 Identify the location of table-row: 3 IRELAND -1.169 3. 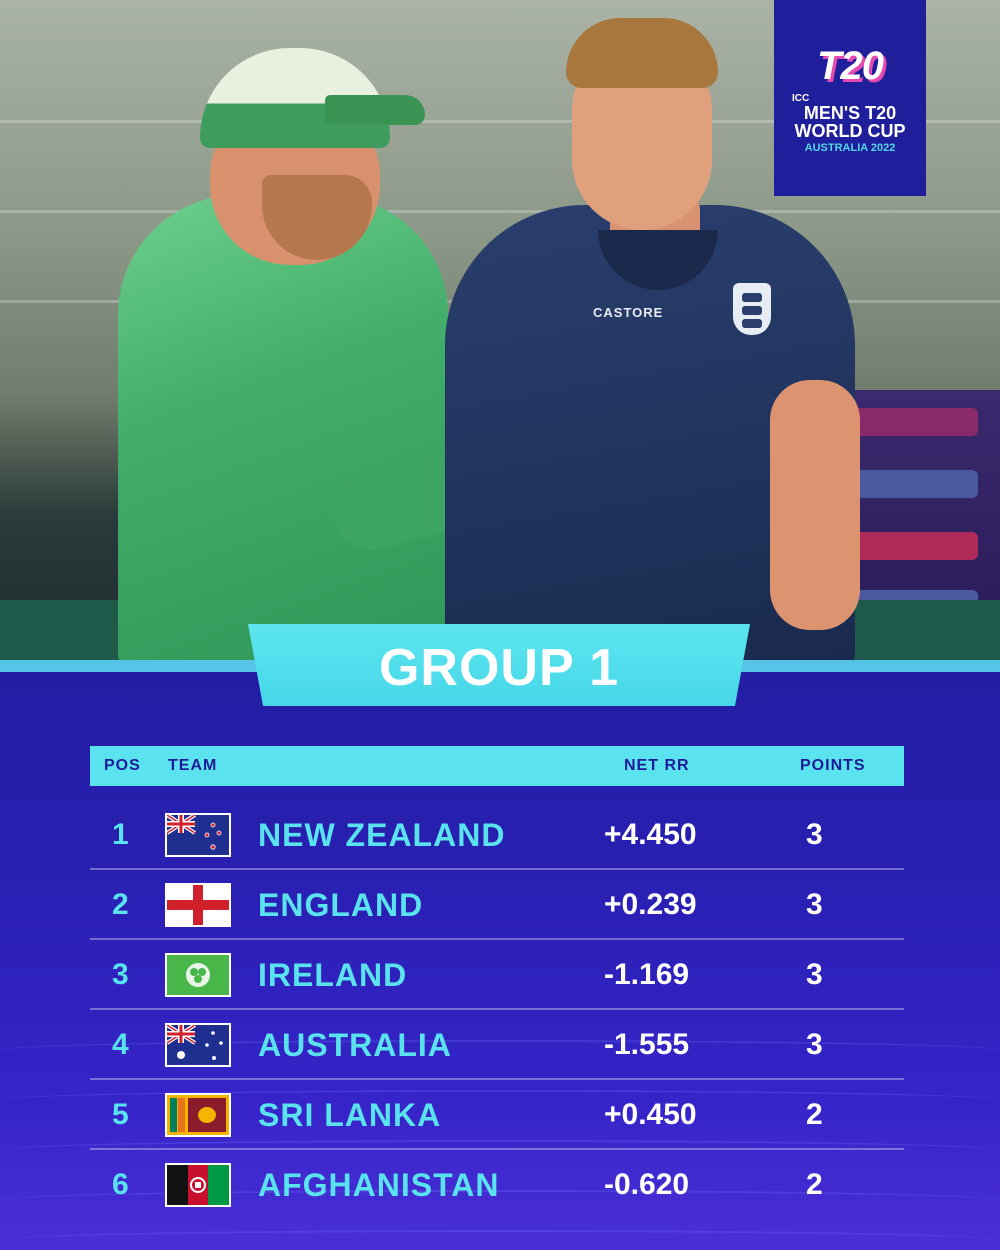
(497, 975).